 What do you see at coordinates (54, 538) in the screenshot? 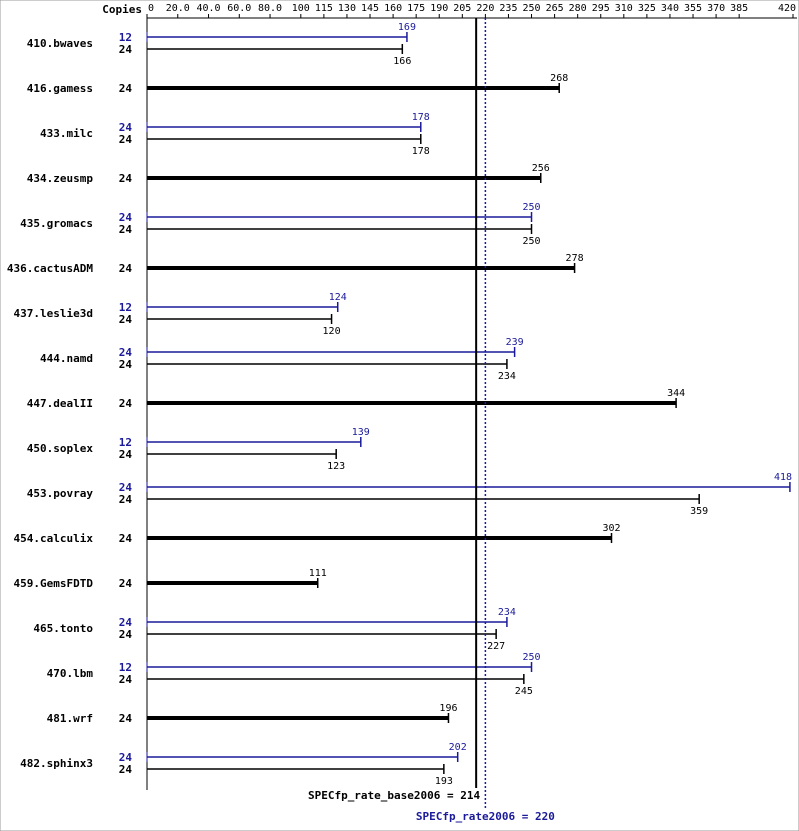
I see `benchmark-label: 454.calculix` at bounding box center [54, 538].